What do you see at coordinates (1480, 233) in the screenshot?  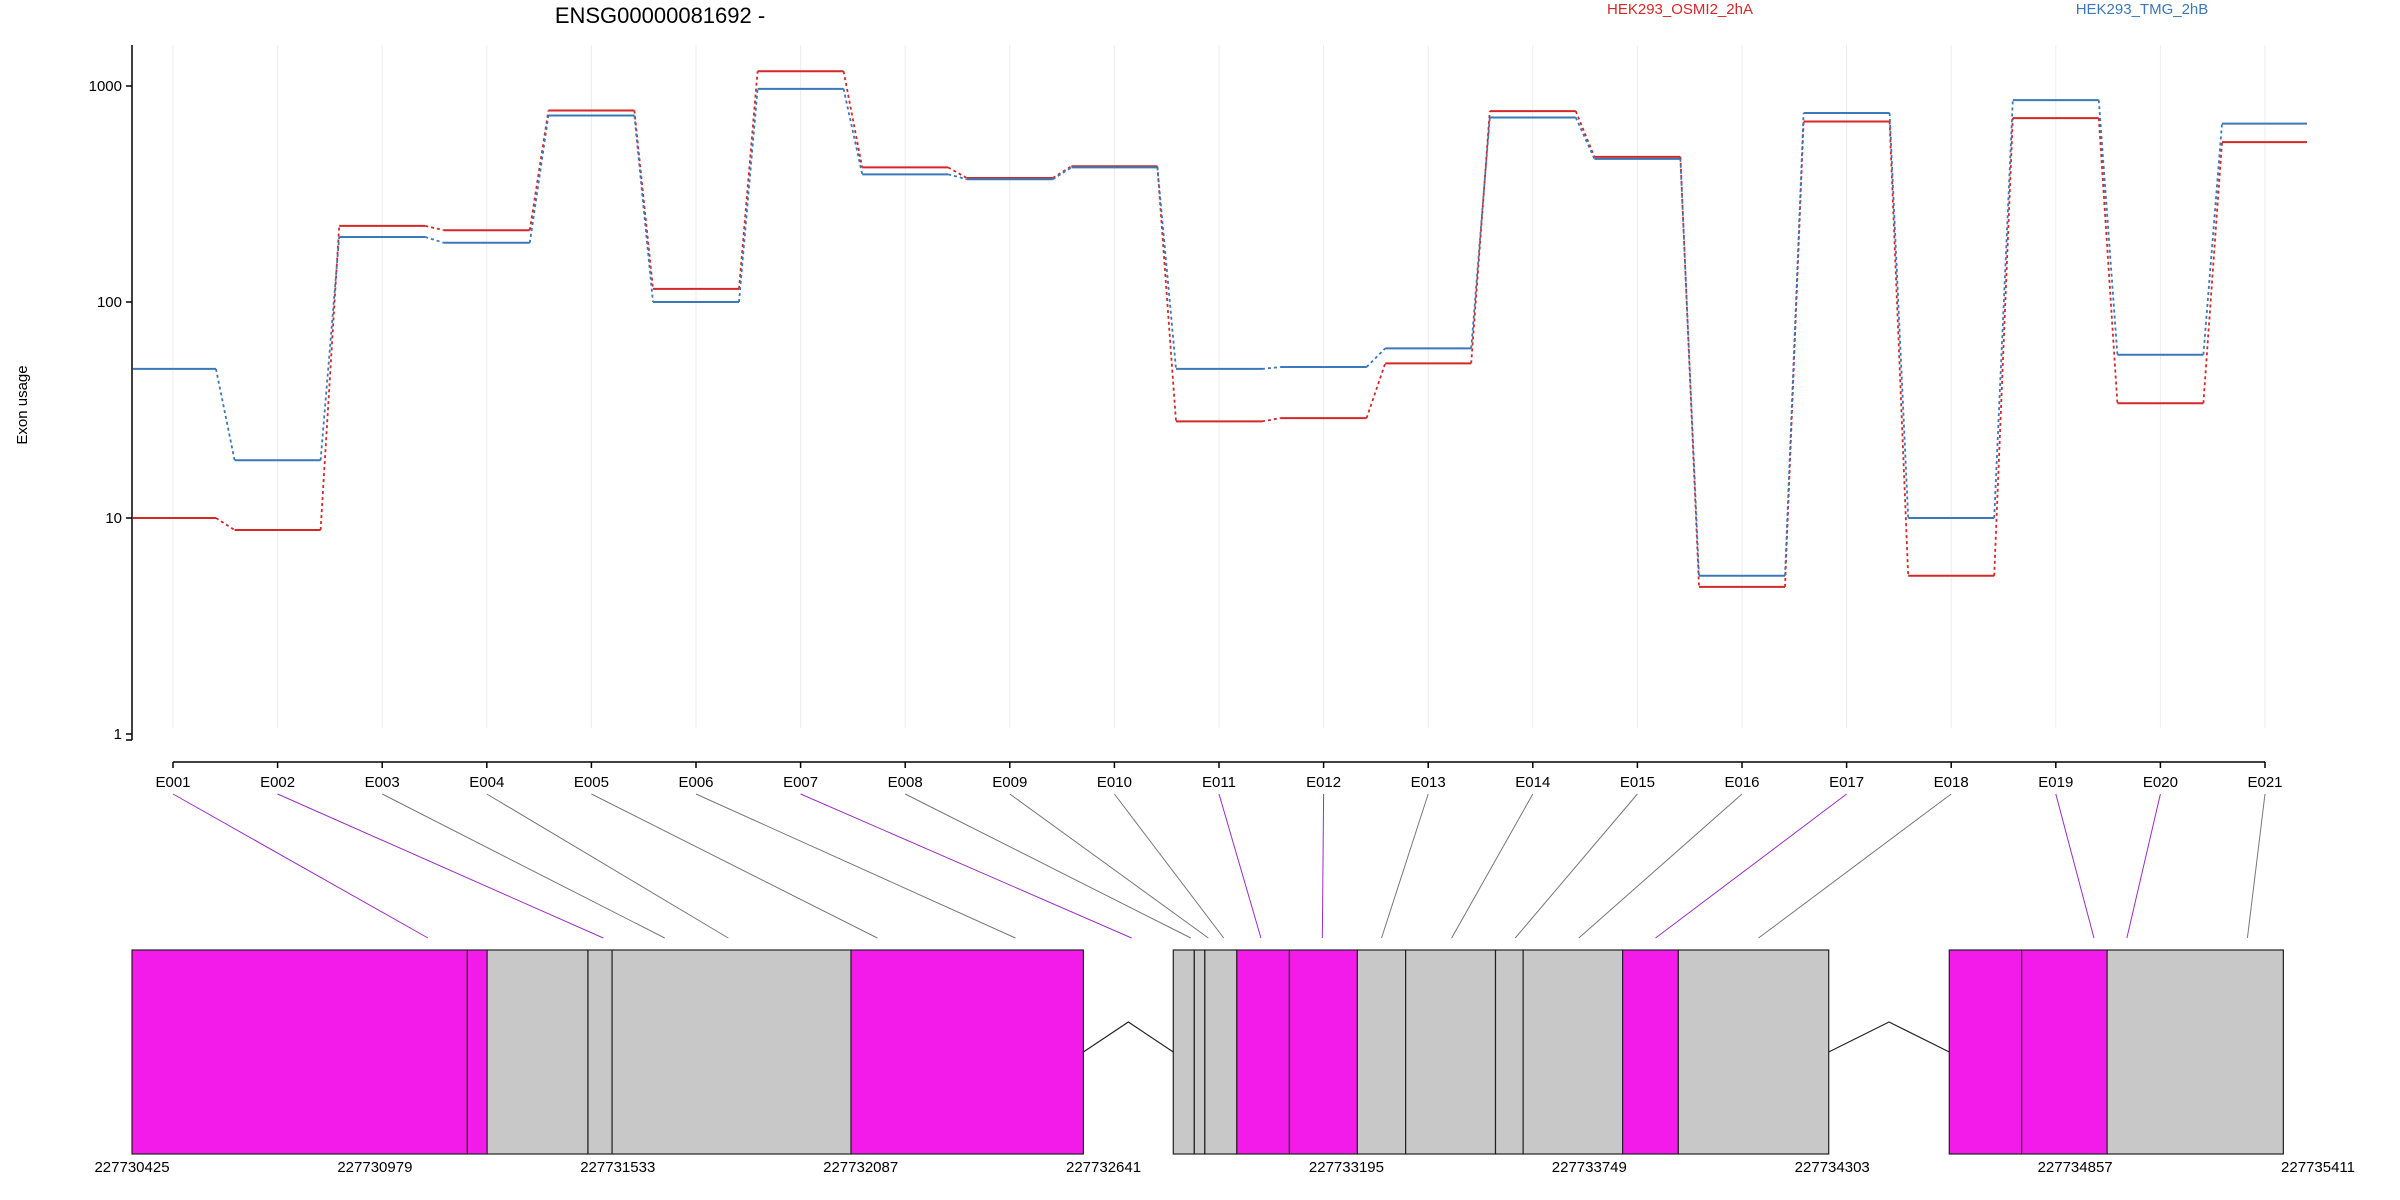 I see `series-1-connector-E013` at bounding box center [1480, 233].